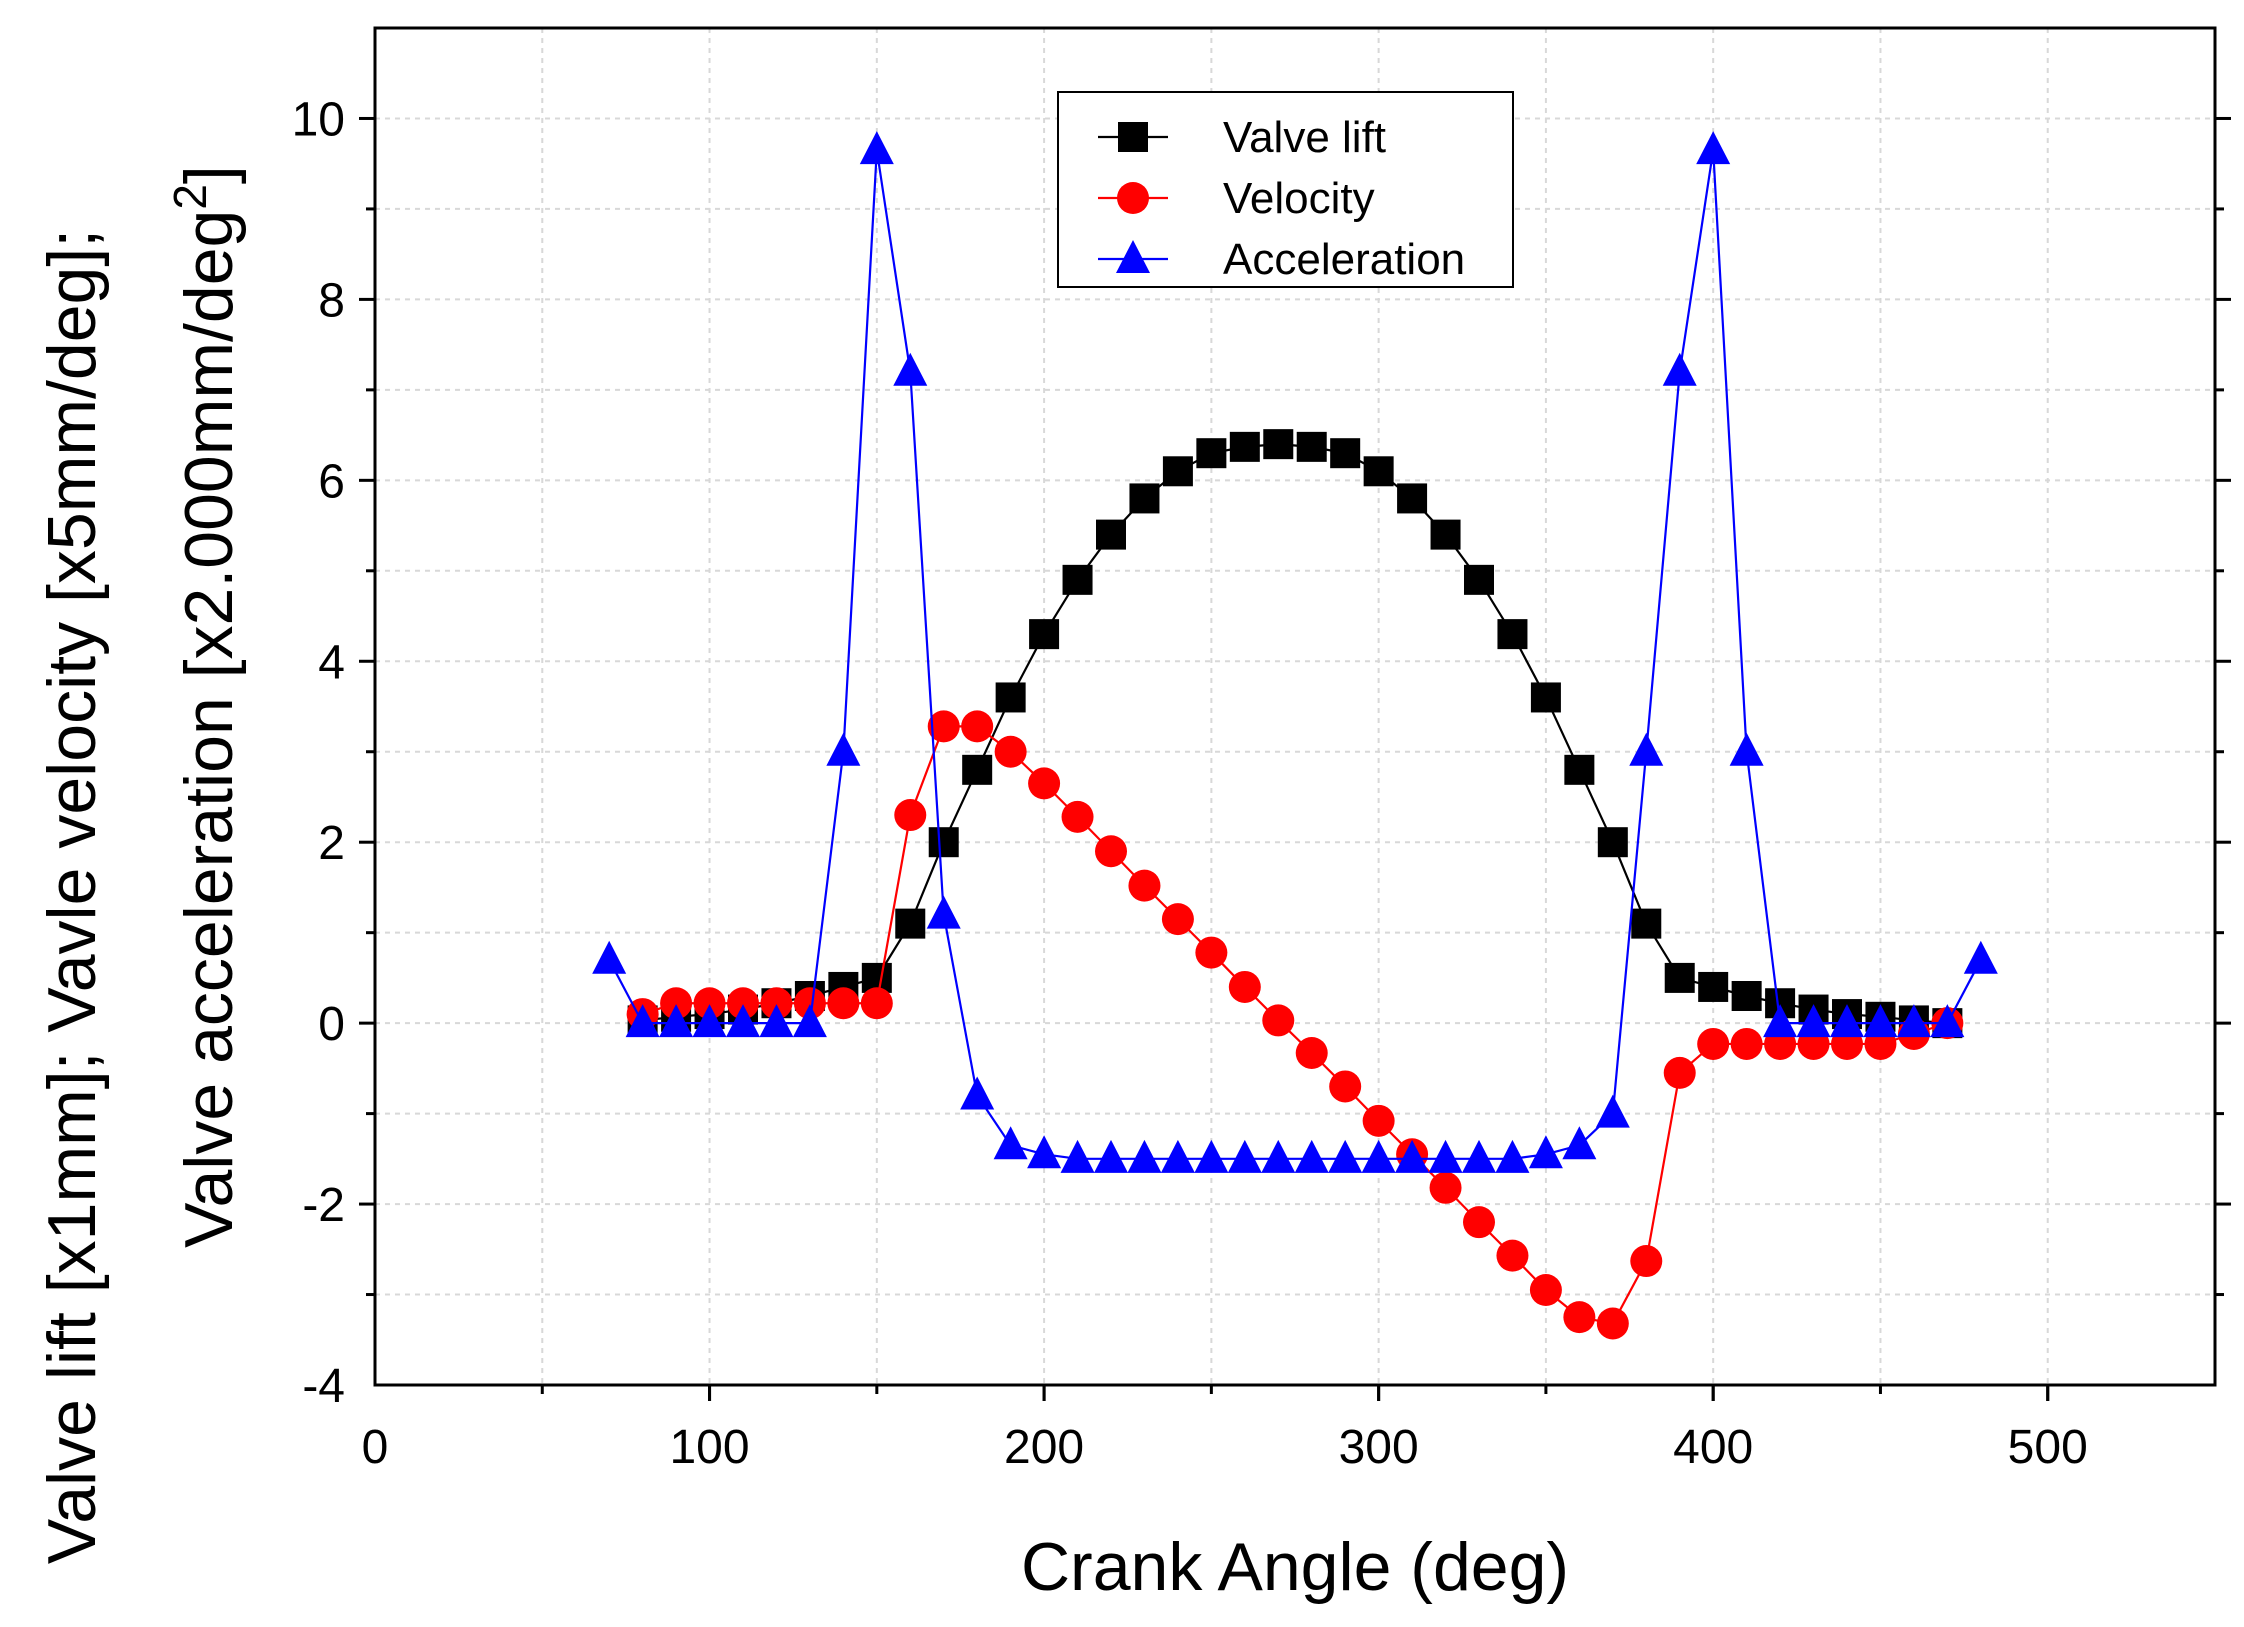 The height and width of the screenshot is (1627, 2244). What do you see at coordinates (331, 662) in the screenshot?
I see `y-tick-label: 4` at bounding box center [331, 662].